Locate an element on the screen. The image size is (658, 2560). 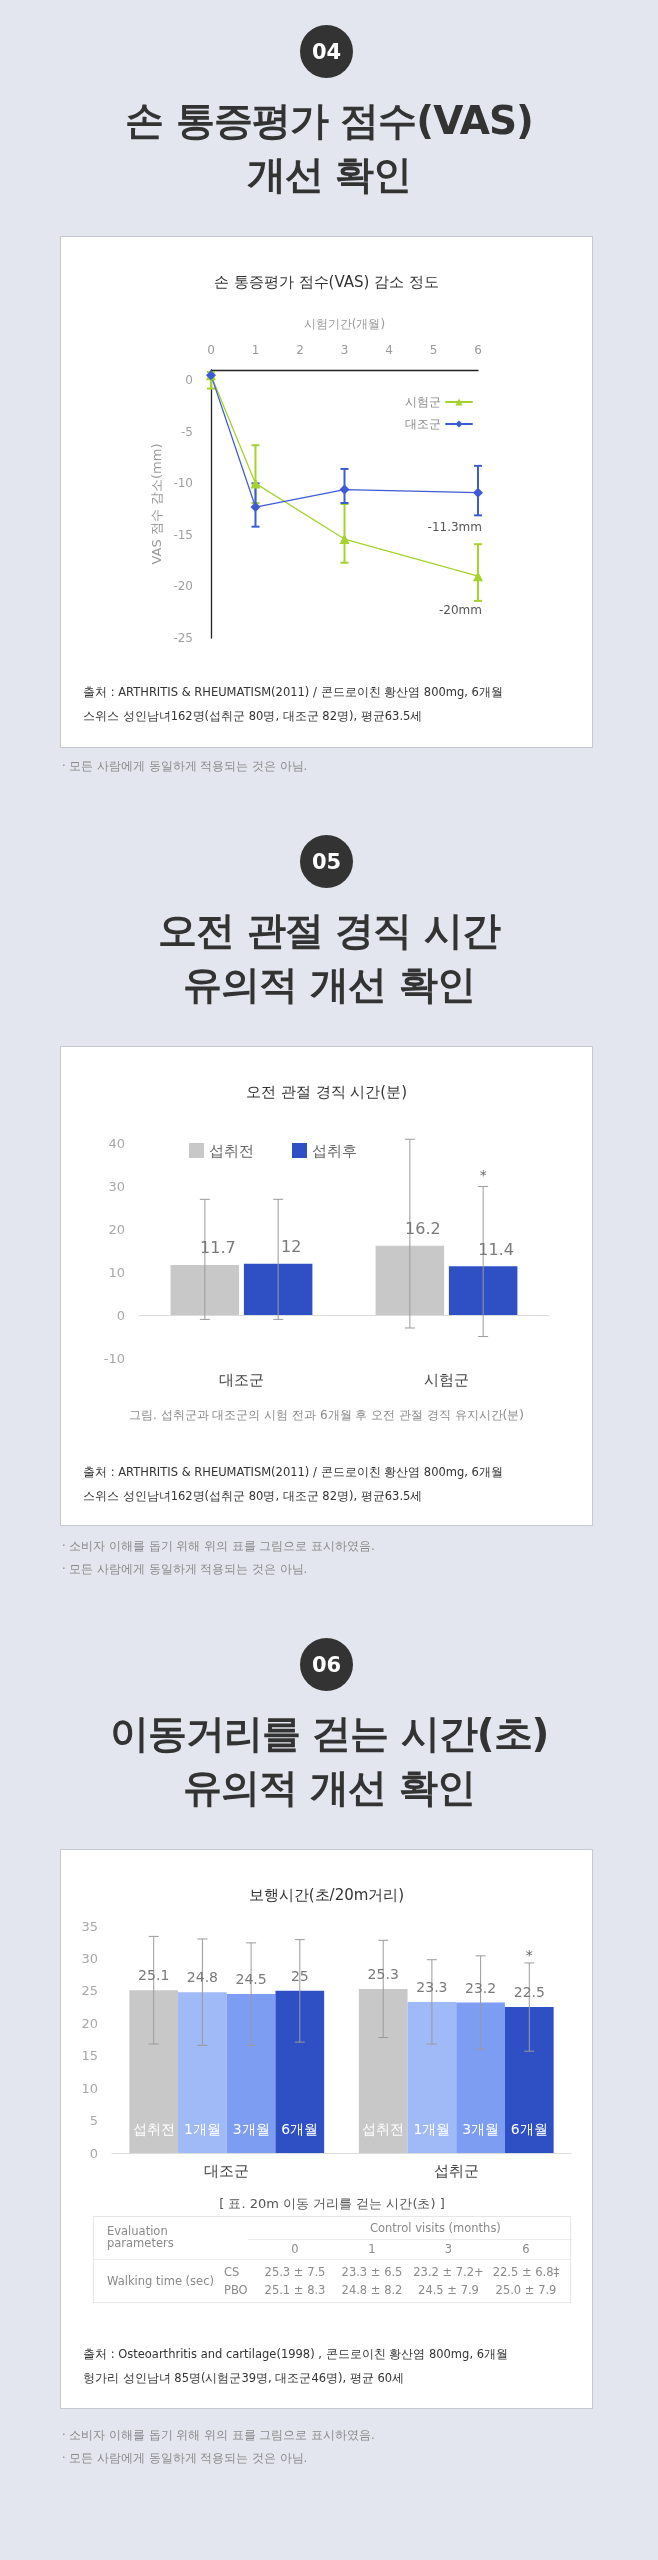
text: 25.0 ± 7.9 is located at coordinates (526, 2290).